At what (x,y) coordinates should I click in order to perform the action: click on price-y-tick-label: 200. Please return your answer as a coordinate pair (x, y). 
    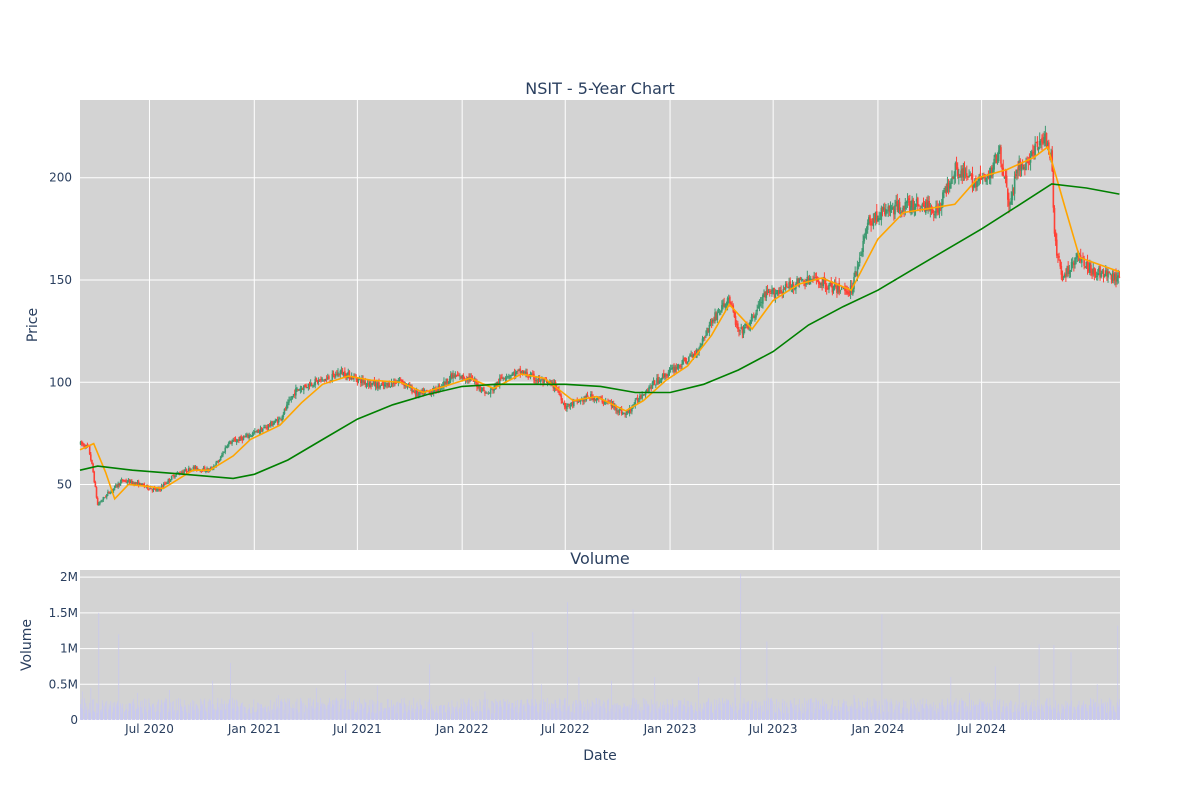
    Looking at the image, I should click on (60, 178).